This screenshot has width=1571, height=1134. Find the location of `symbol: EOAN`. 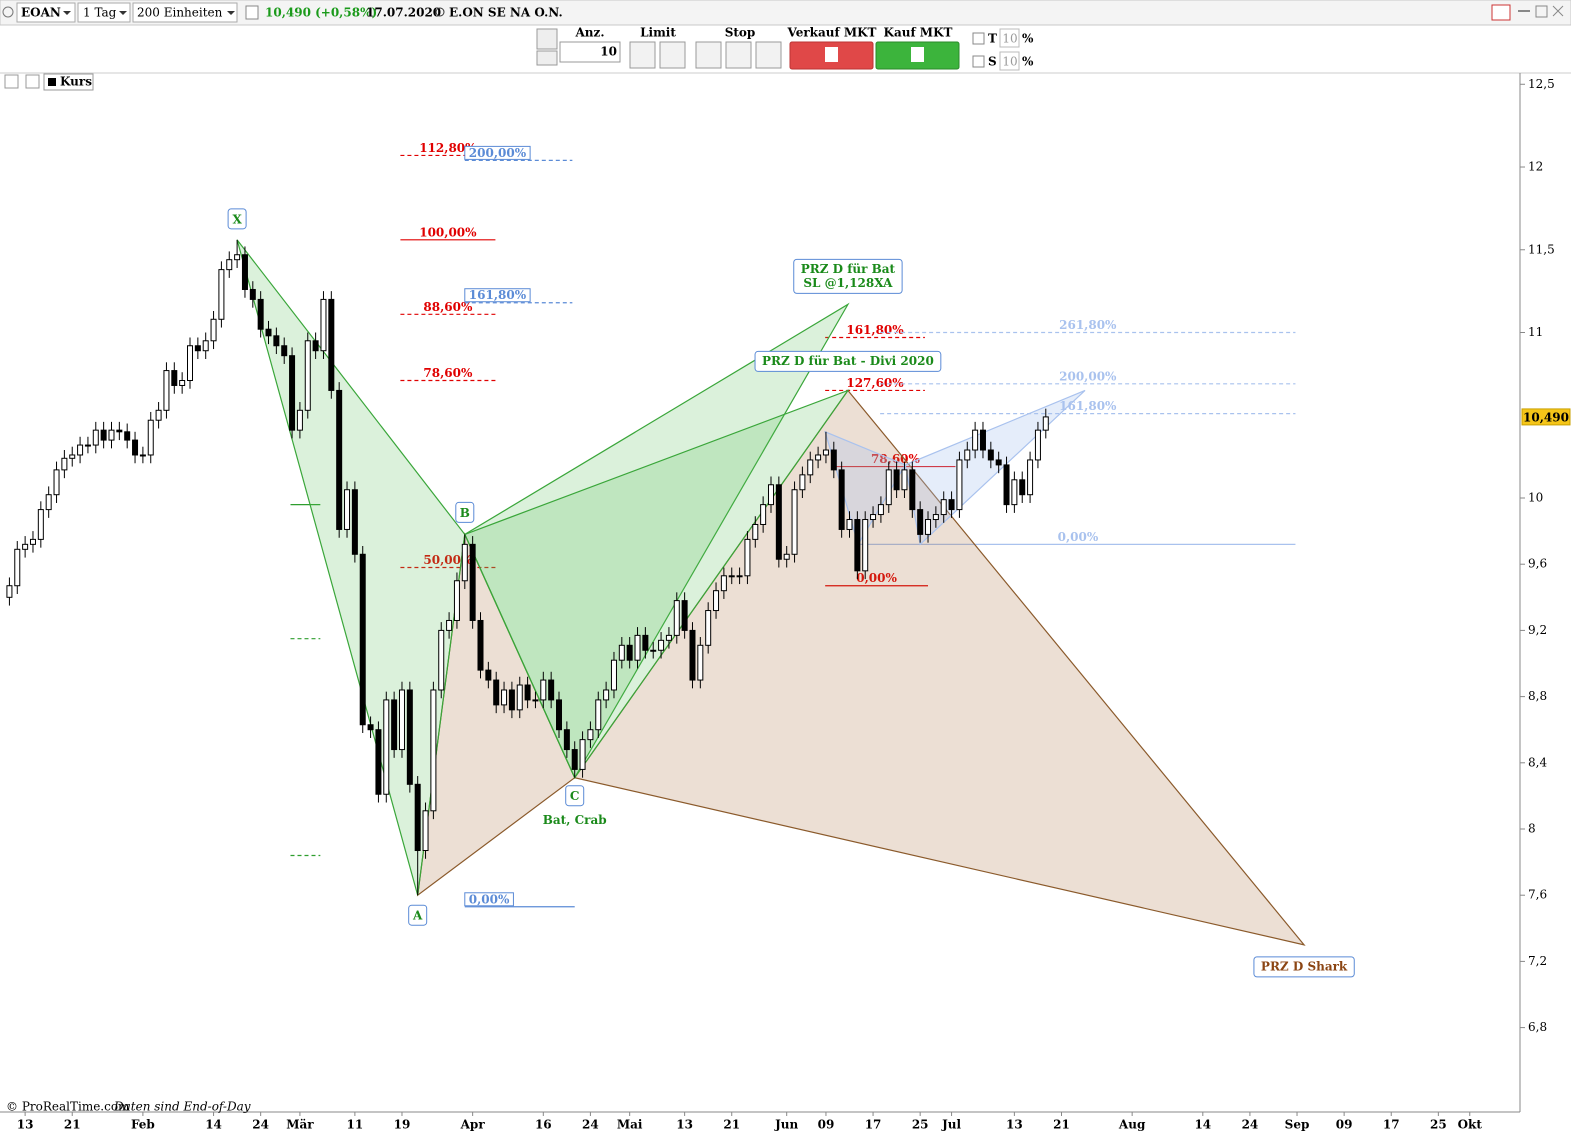

symbol: EOAN is located at coordinates (41, 13).